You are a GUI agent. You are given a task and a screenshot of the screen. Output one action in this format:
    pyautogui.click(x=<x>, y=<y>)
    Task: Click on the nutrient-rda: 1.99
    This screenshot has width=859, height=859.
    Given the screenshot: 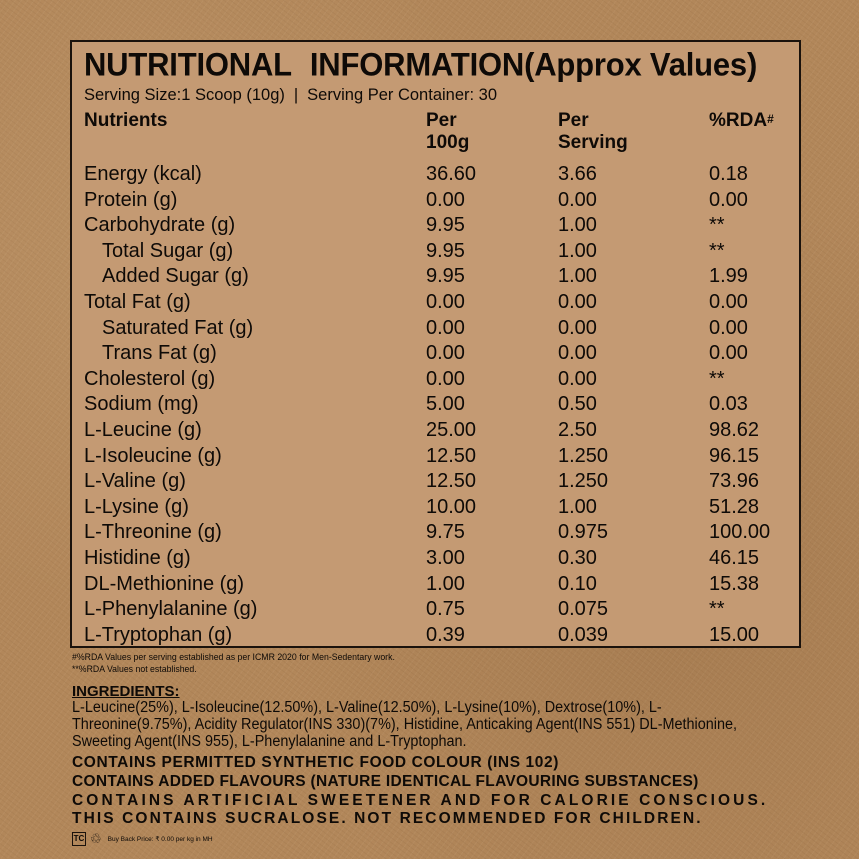 What is the action you would take?
    pyautogui.click(x=728, y=276)
    